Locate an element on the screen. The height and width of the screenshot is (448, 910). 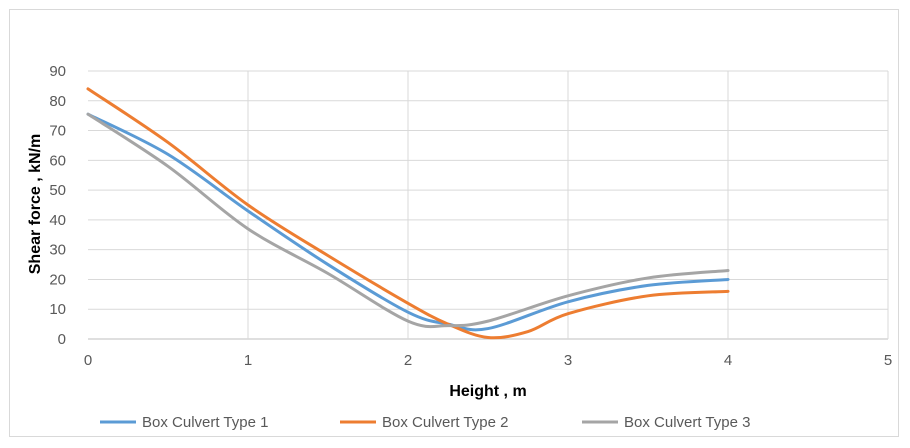
x-tick-label: 5 is located at coordinates (888, 360).